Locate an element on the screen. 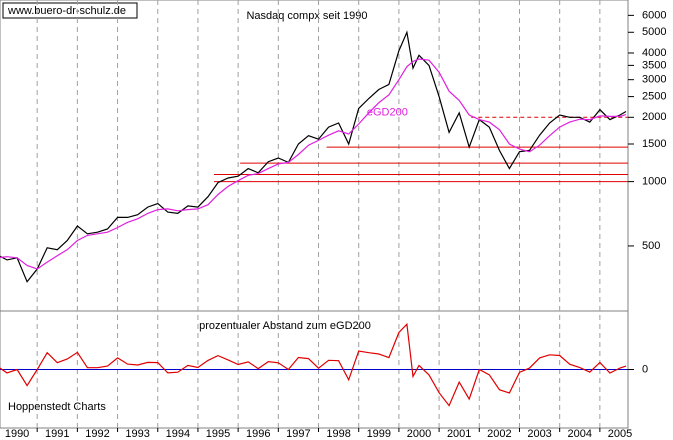 This screenshot has height=440, width=673. y-tick-label: 1000 is located at coordinates (654, 182).